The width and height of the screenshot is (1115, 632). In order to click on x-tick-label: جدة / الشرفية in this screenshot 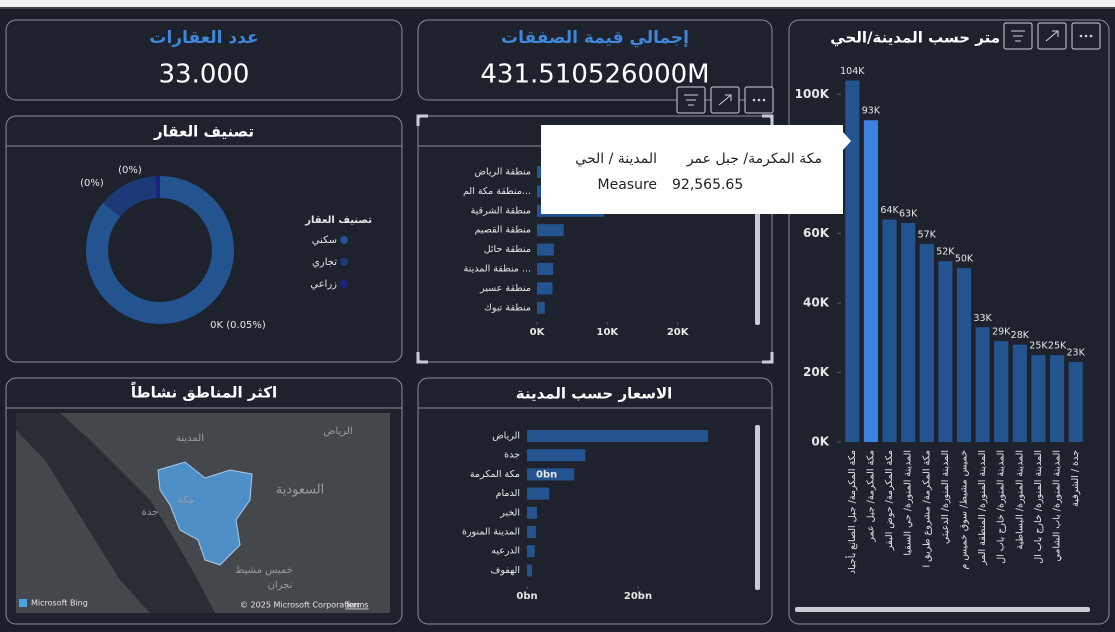, I will do `click(1075, 478)`.